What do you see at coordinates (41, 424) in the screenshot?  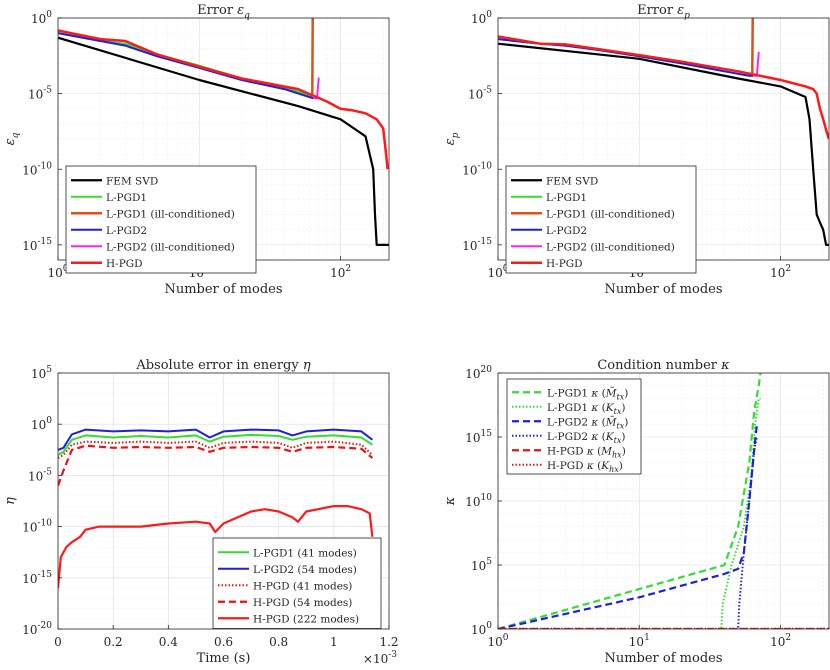 I see `y-tick-label-2: 10⁰` at bounding box center [41, 424].